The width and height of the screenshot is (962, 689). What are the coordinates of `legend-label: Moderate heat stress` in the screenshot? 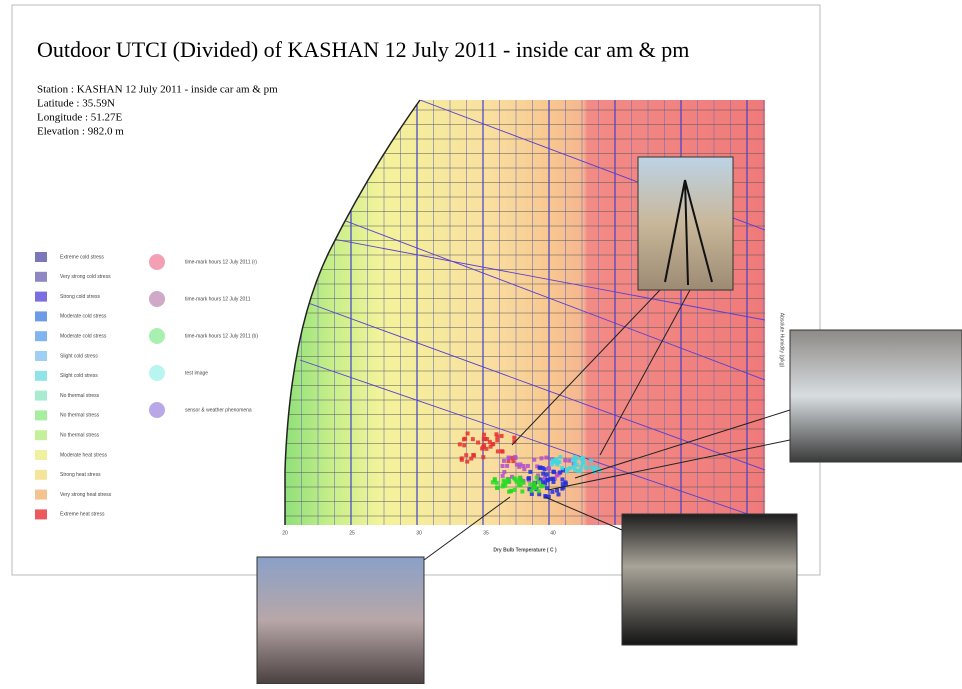 It's located at (83, 455).